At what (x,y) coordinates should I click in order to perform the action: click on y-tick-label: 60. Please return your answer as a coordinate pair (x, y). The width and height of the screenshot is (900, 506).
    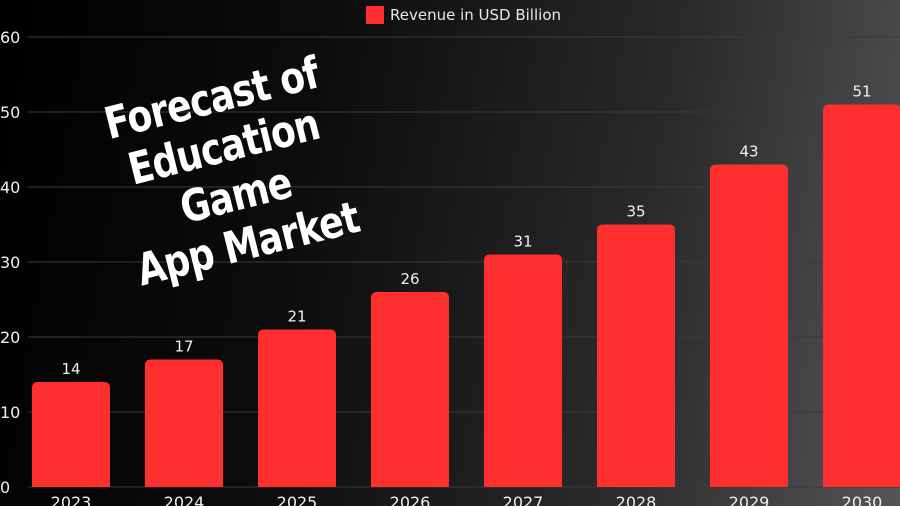
    Looking at the image, I should click on (10, 37).